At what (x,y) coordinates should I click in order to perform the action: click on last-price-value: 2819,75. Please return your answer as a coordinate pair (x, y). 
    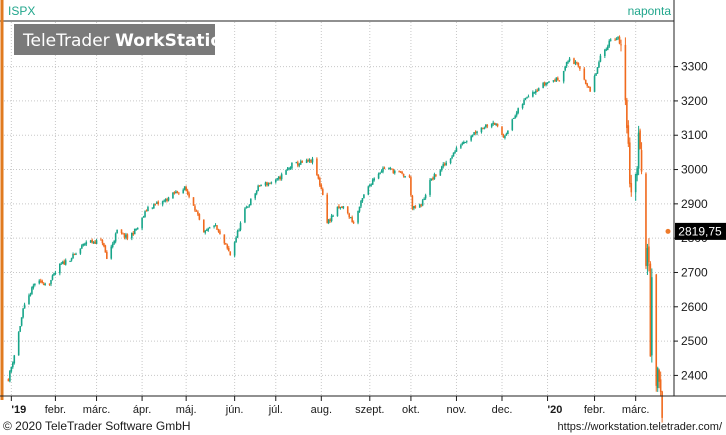
    Looking at the image, I should click on (700, 231).